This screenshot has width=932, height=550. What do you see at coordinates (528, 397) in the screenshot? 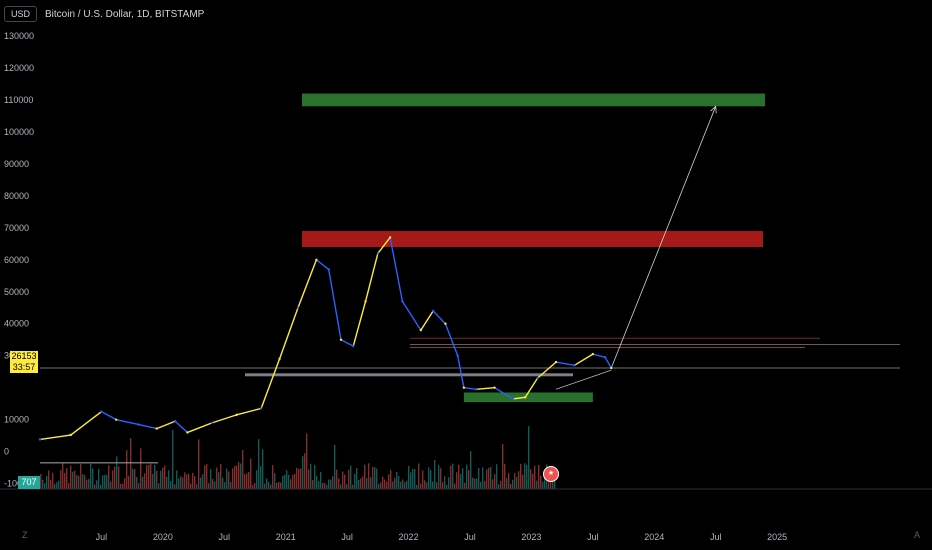
I see `support-zone` at bounding box center [528, 397].